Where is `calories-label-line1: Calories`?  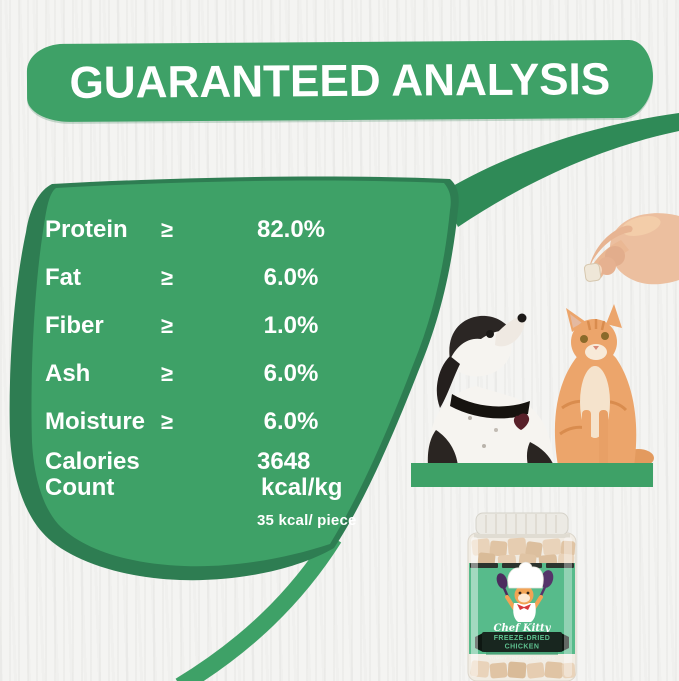
calories-label-line1: Calories is located at coordinates (92, 461).